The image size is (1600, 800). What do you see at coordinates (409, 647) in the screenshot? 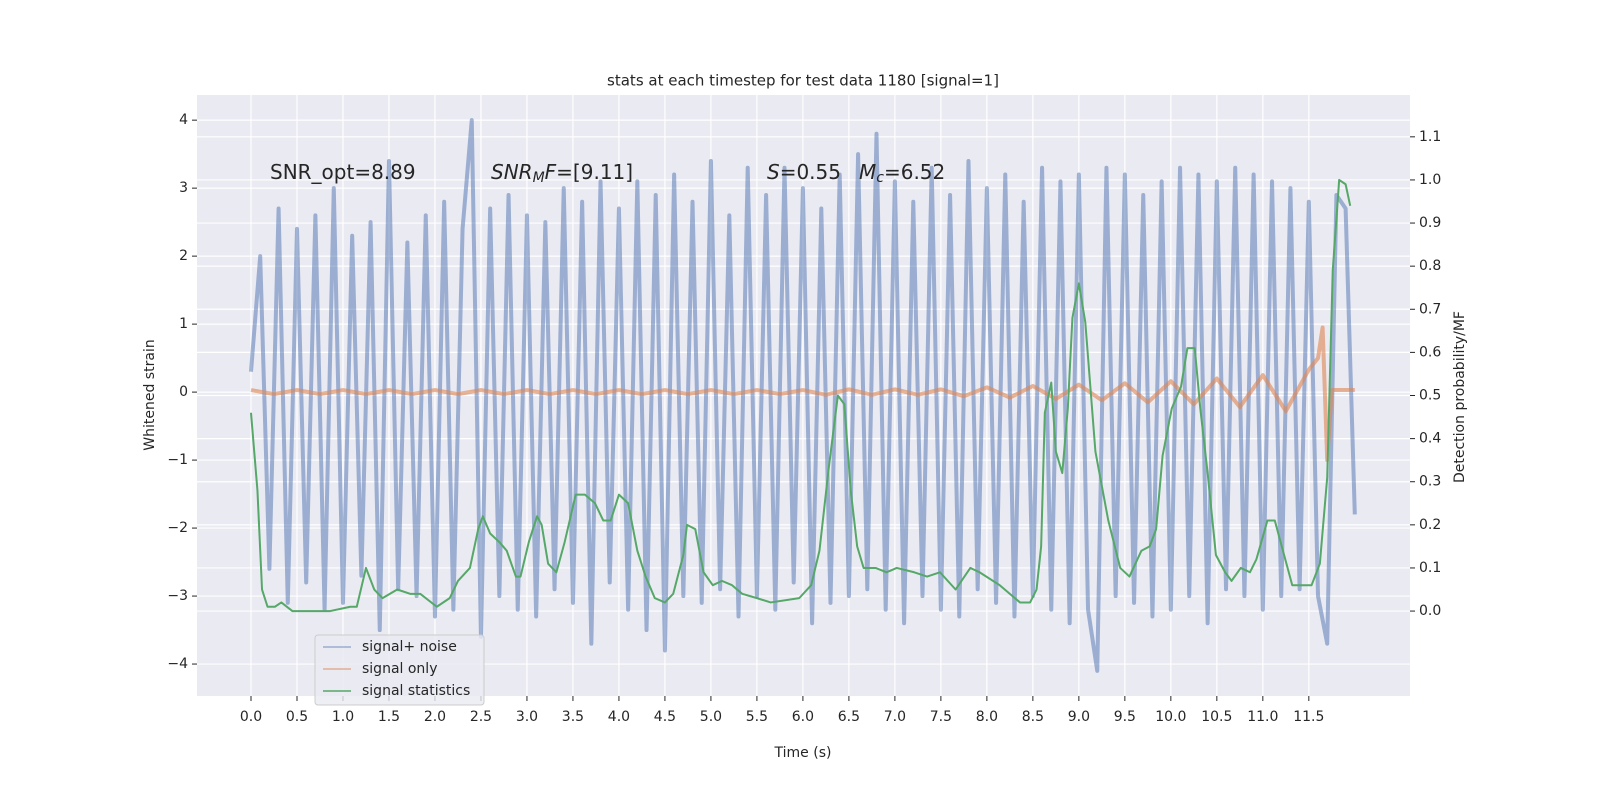
I see `legend-label: signal+ noise` at bounding box center [409, 647].